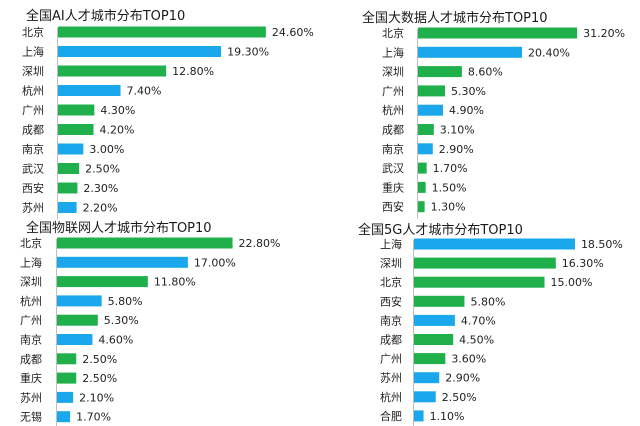 Image resolution: width=640 pixels, height=426 pixels. Describe the element at coordinates (485, 72) in the screenshot. I see `value-label: 8.60%` at that location.